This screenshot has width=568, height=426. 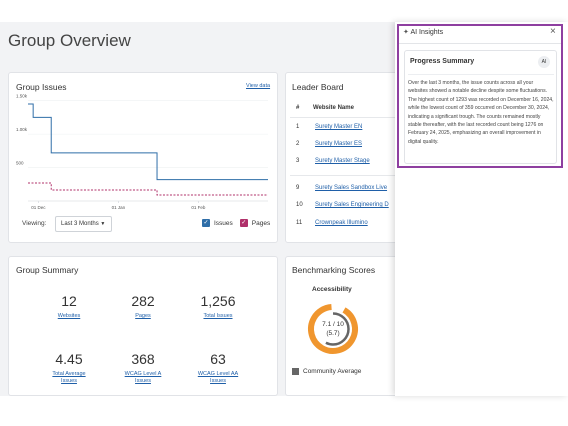 I want to click on rank: 10, so click(x=299, y=205).